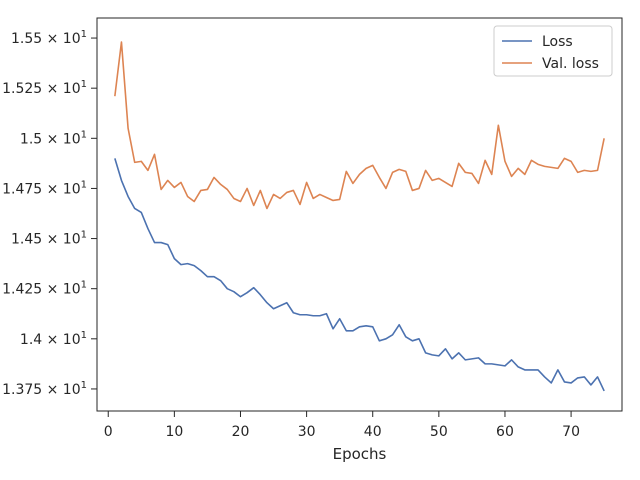  I want to click on x-tick-label: 40, so click(373, 432).